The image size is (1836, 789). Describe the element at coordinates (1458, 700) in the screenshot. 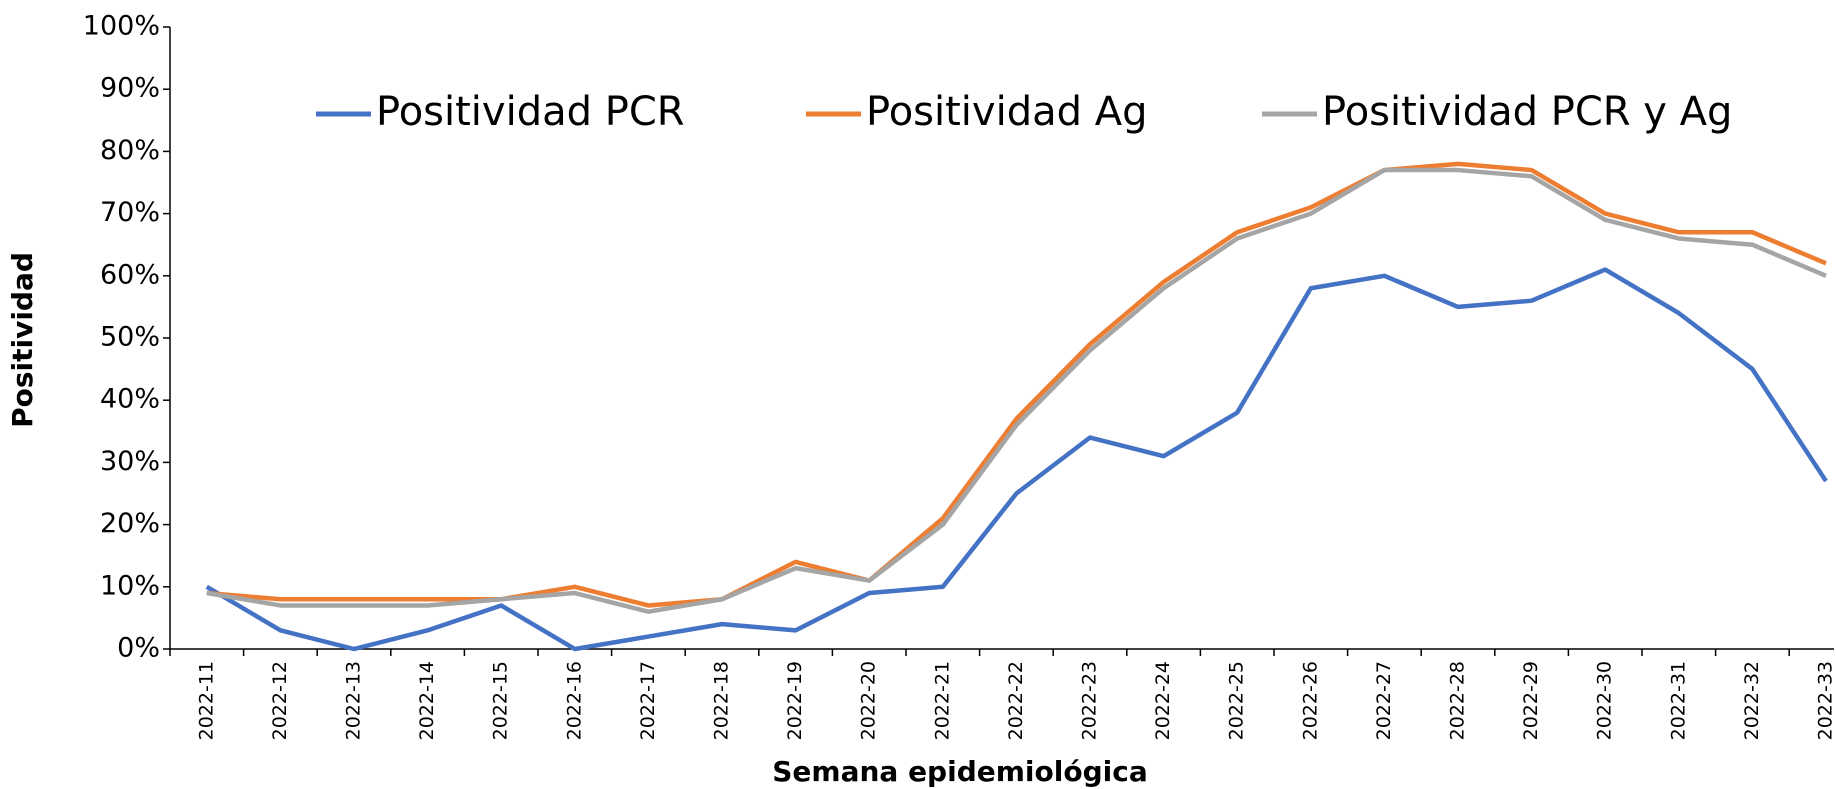

I see `x-tick-label: 2022-28` at that location.